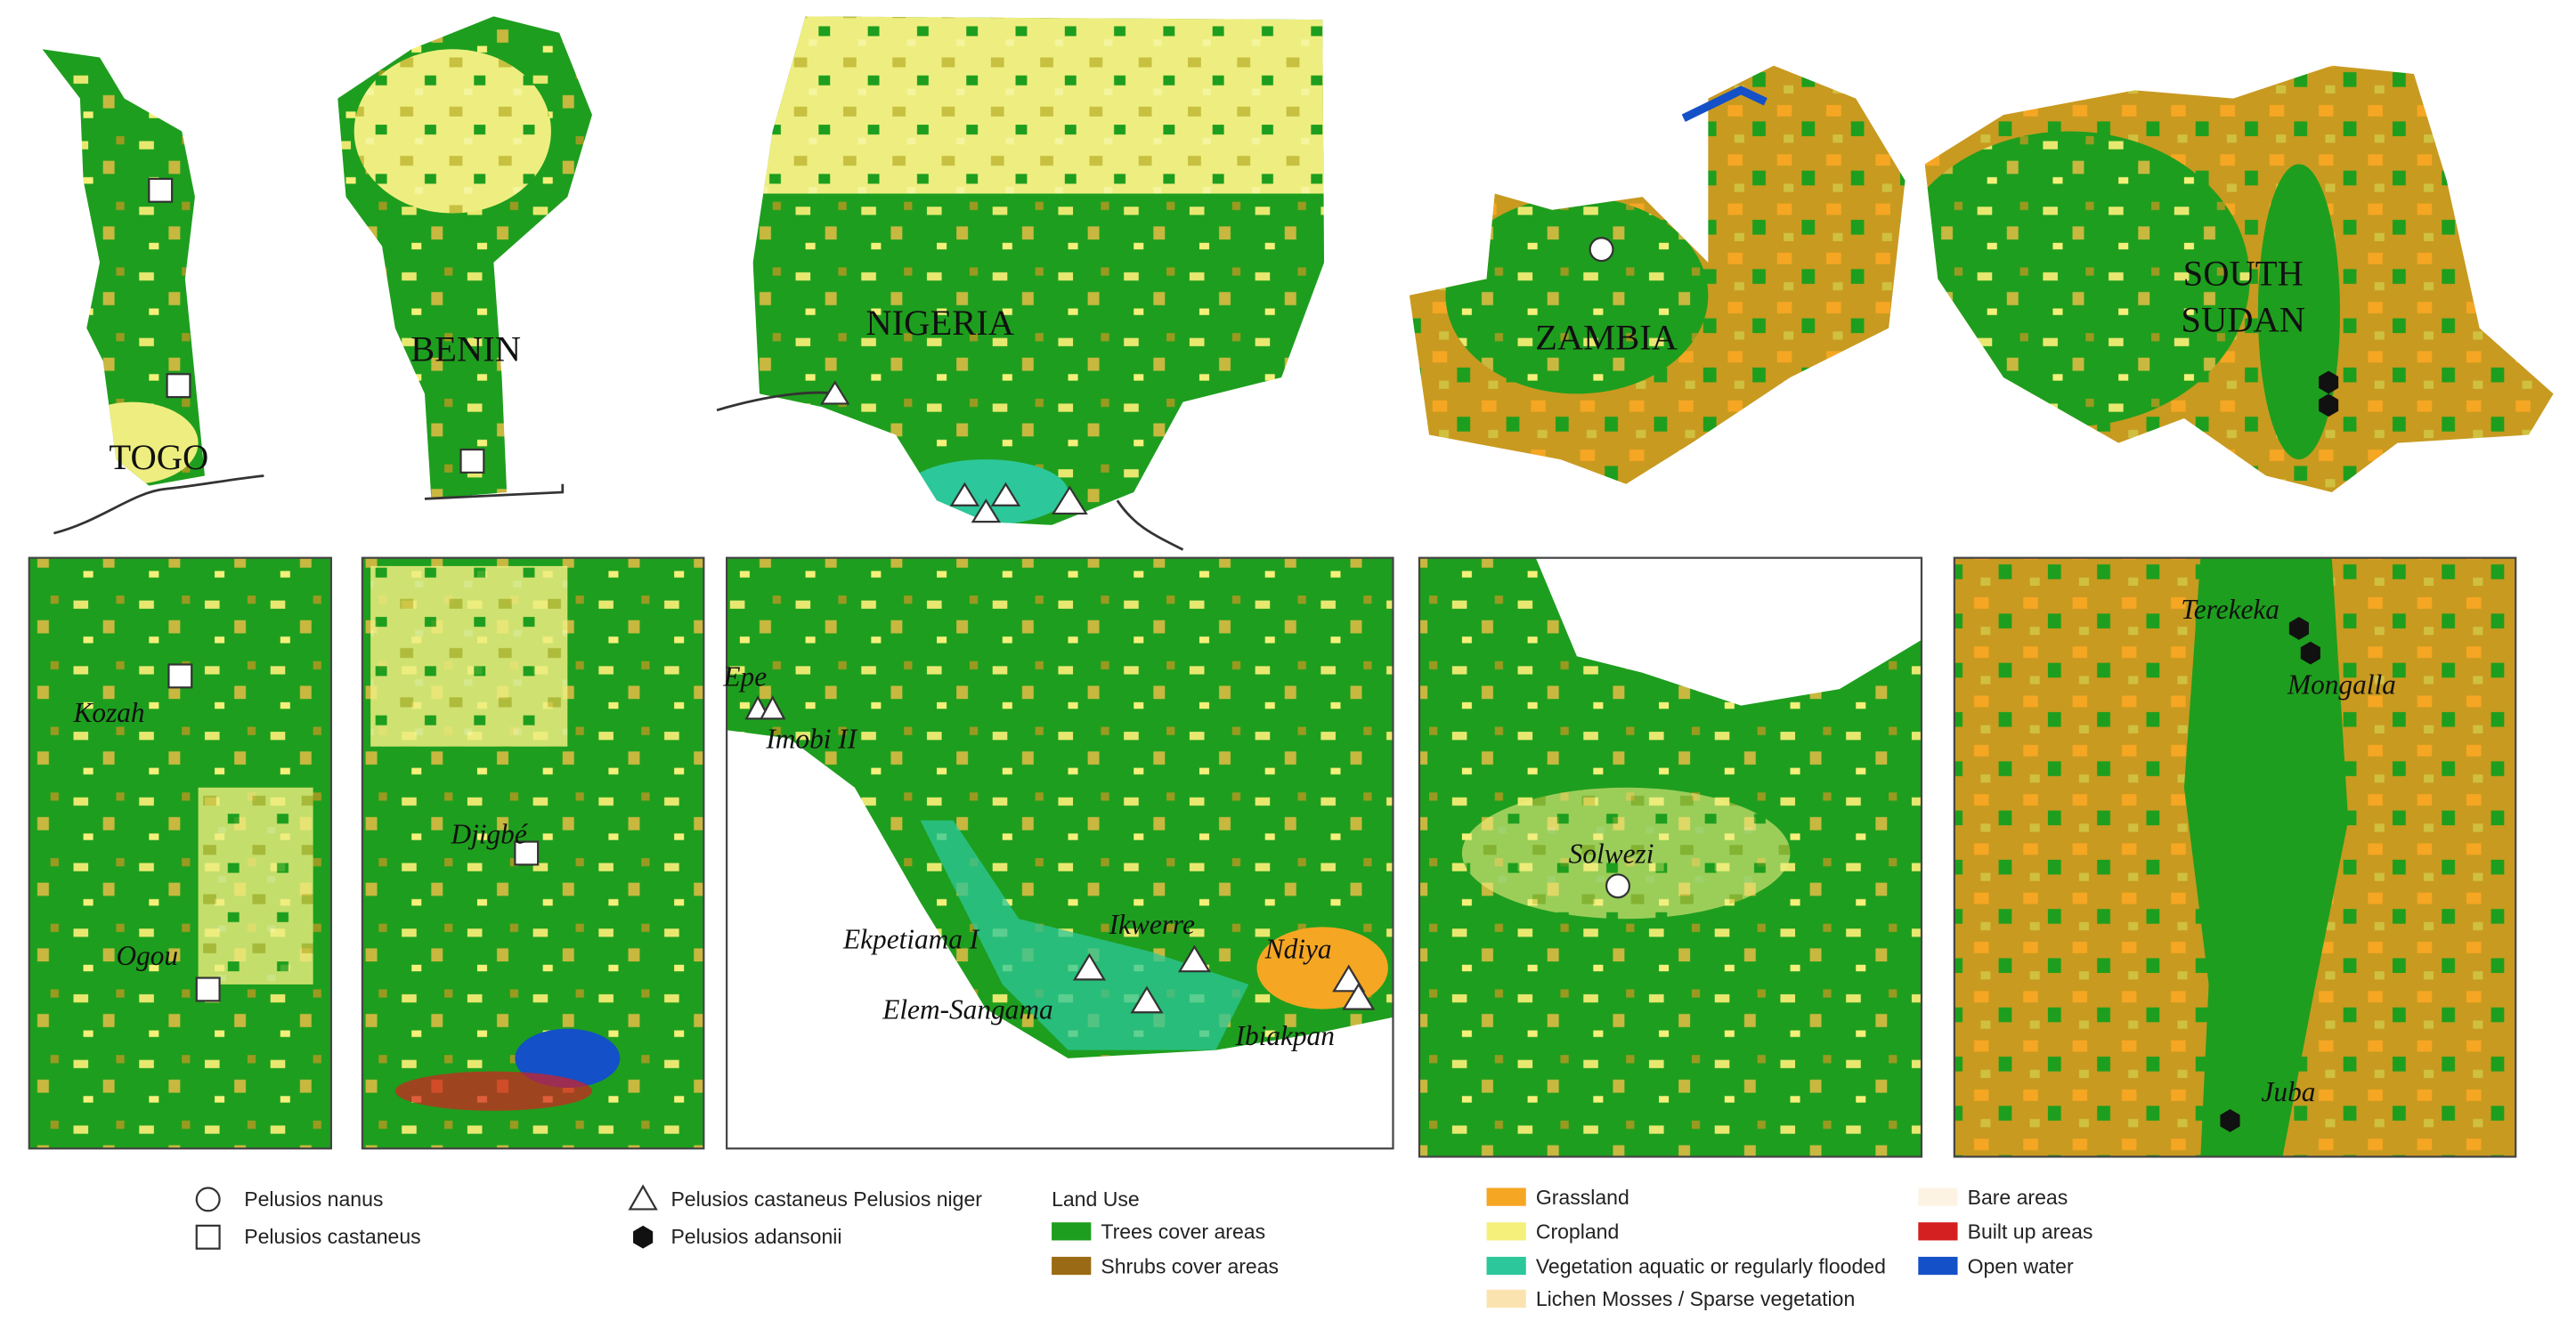 This screenshot has height=1329, width=2576. What do you see at coordinates (2230, 609) in the screenshot?
I see `place-label: Terekeka` at bounding box center [2230, 609].